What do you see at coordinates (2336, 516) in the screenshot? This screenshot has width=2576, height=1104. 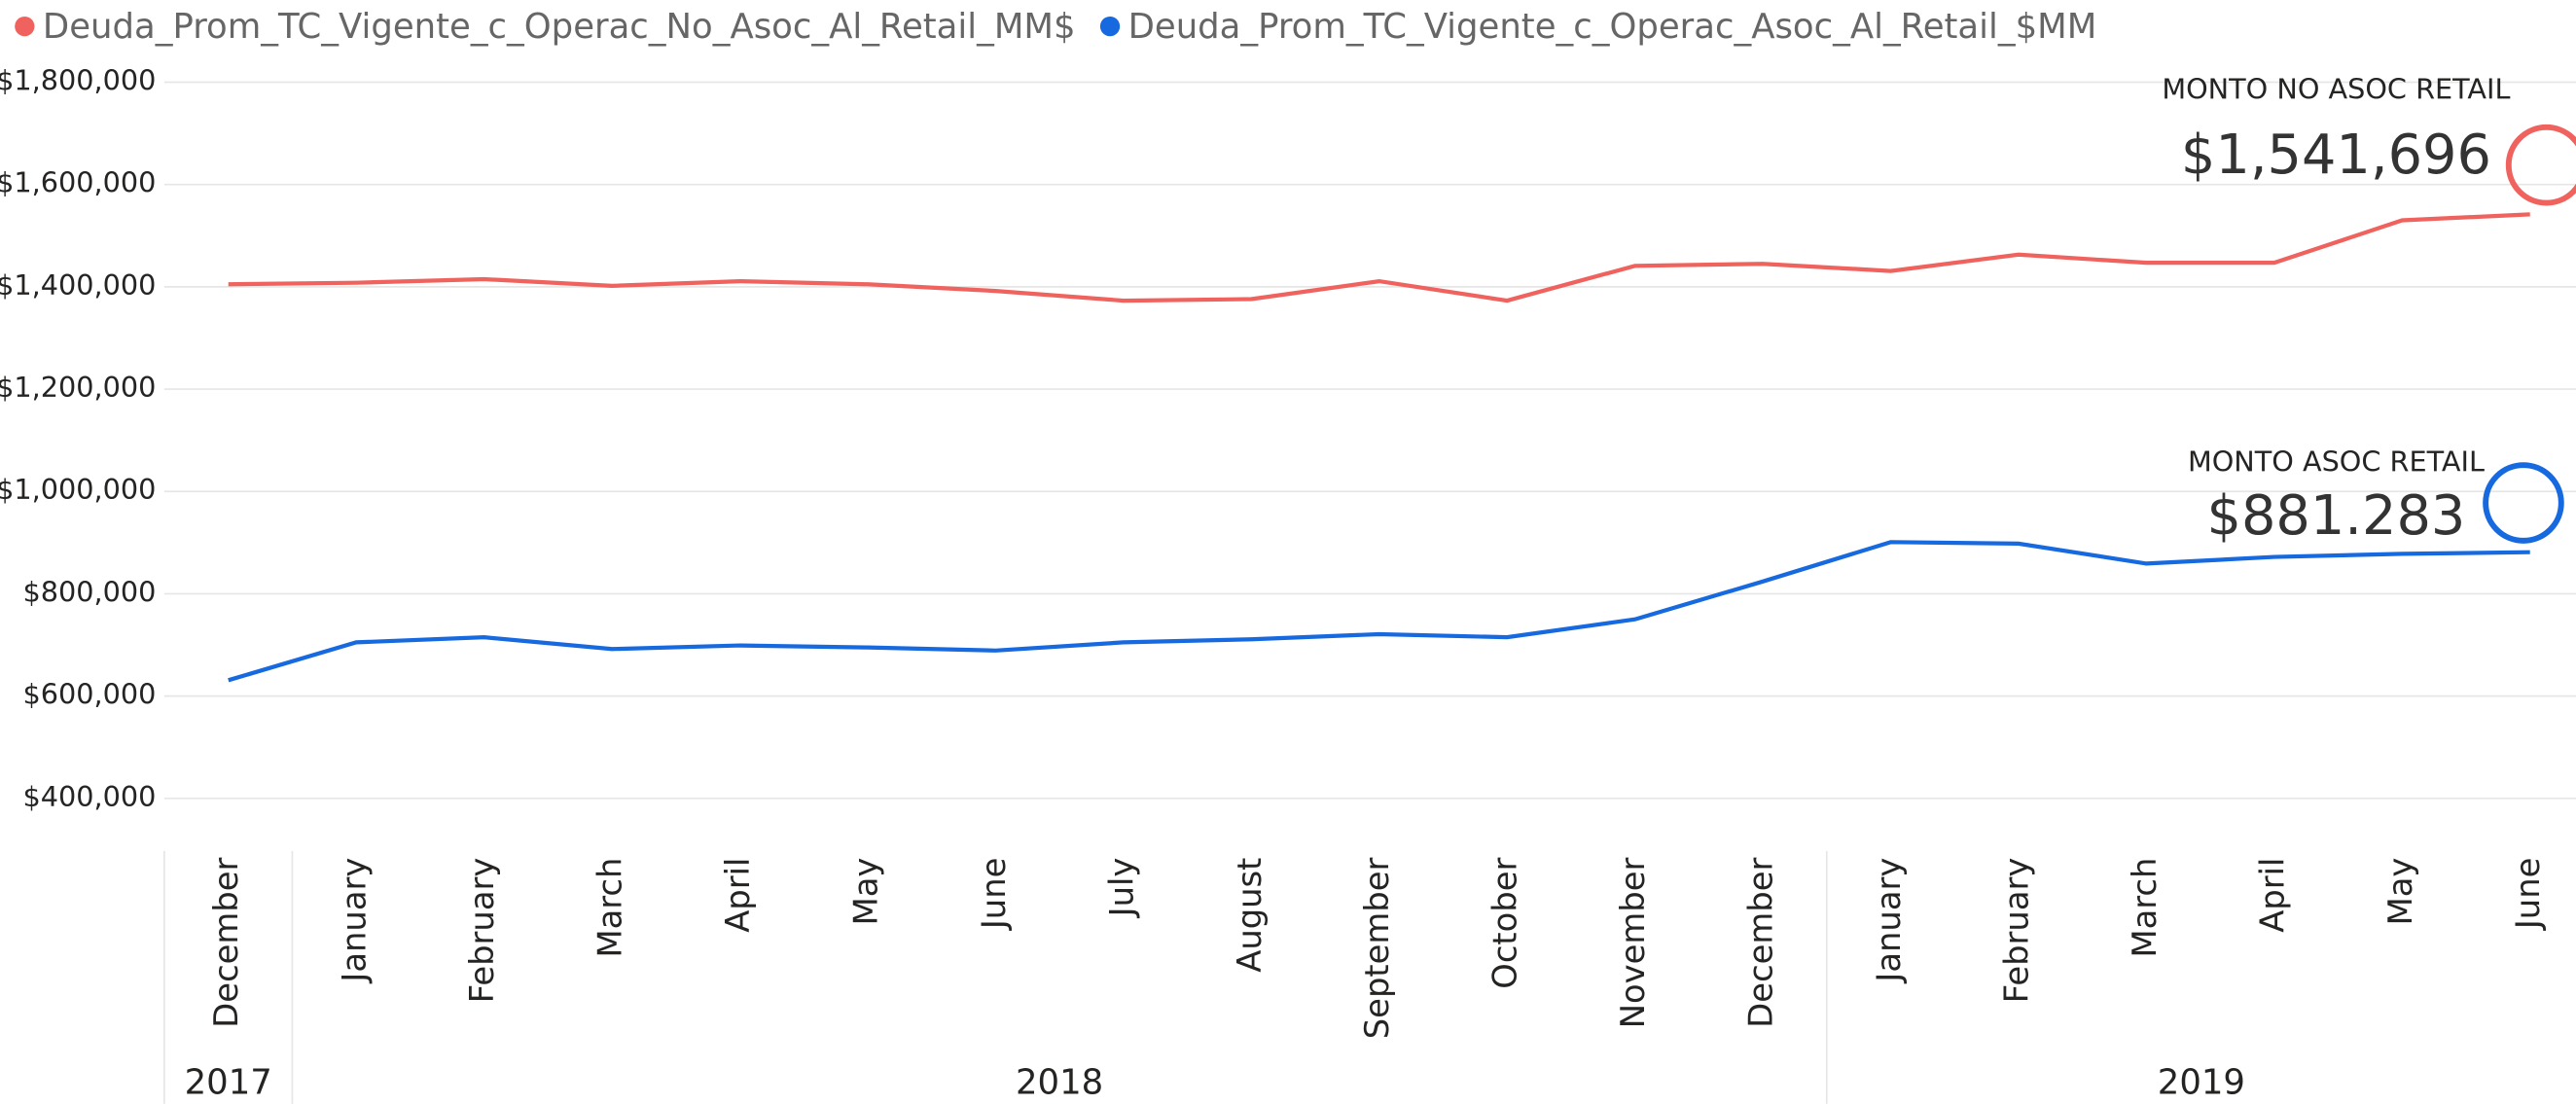 I see `annotation-value: $881.283` at bounding box center [2336, 516].